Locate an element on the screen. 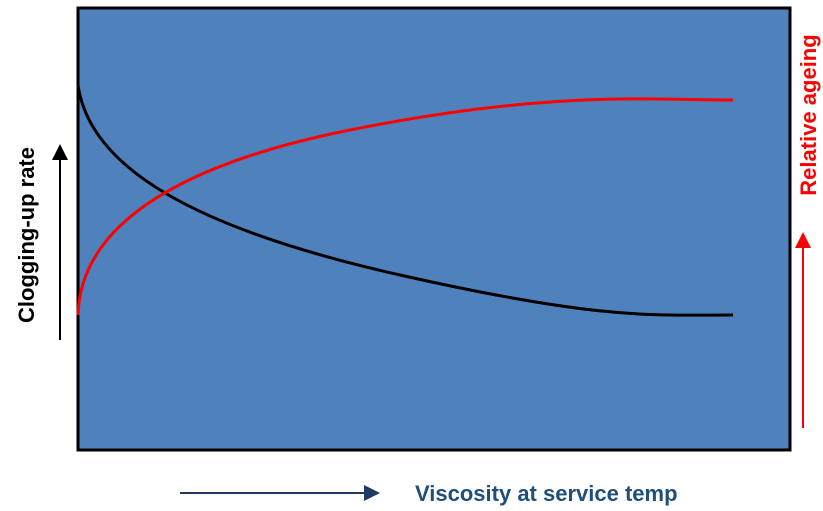 This screenshot has height=511, width=823. x-axis-label: Viscosity at service temp is located at coordinates (546, 493).